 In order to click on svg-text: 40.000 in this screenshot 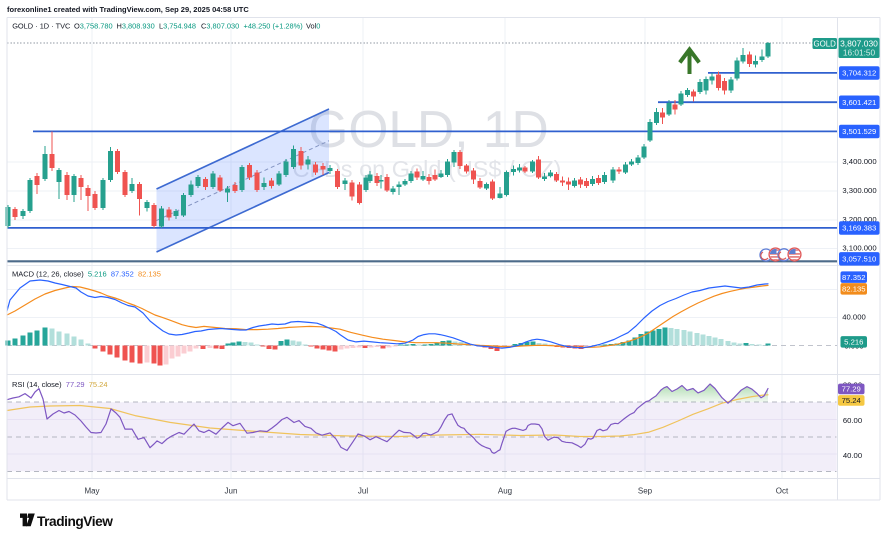, I will do `click(854, 317)`.